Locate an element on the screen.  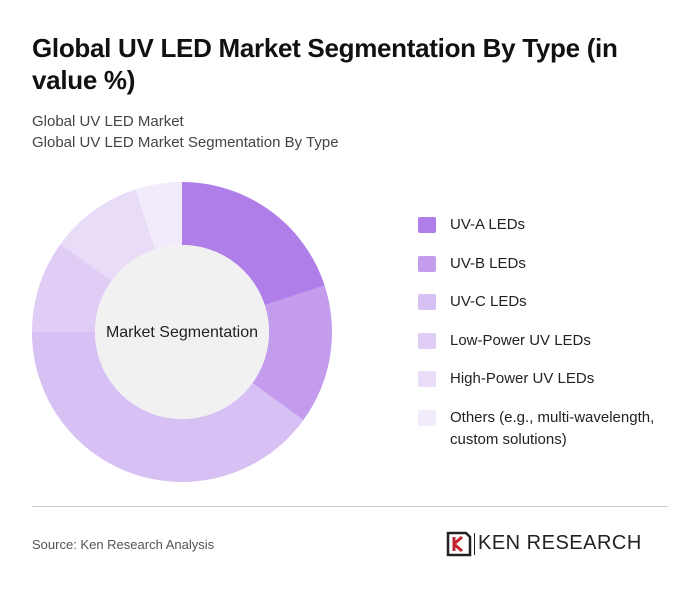
source: Source: Ken Research Analysis is located at coordinates (123, 544).